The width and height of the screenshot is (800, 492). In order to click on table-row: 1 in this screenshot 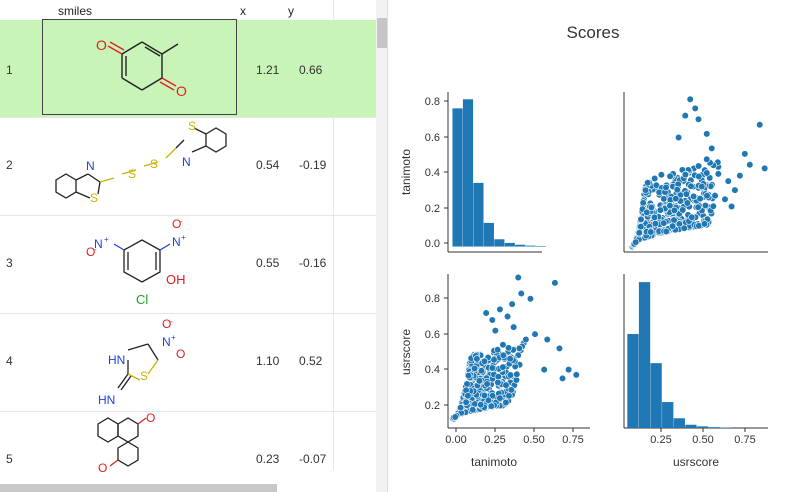, I will do `click(194, 69)`.